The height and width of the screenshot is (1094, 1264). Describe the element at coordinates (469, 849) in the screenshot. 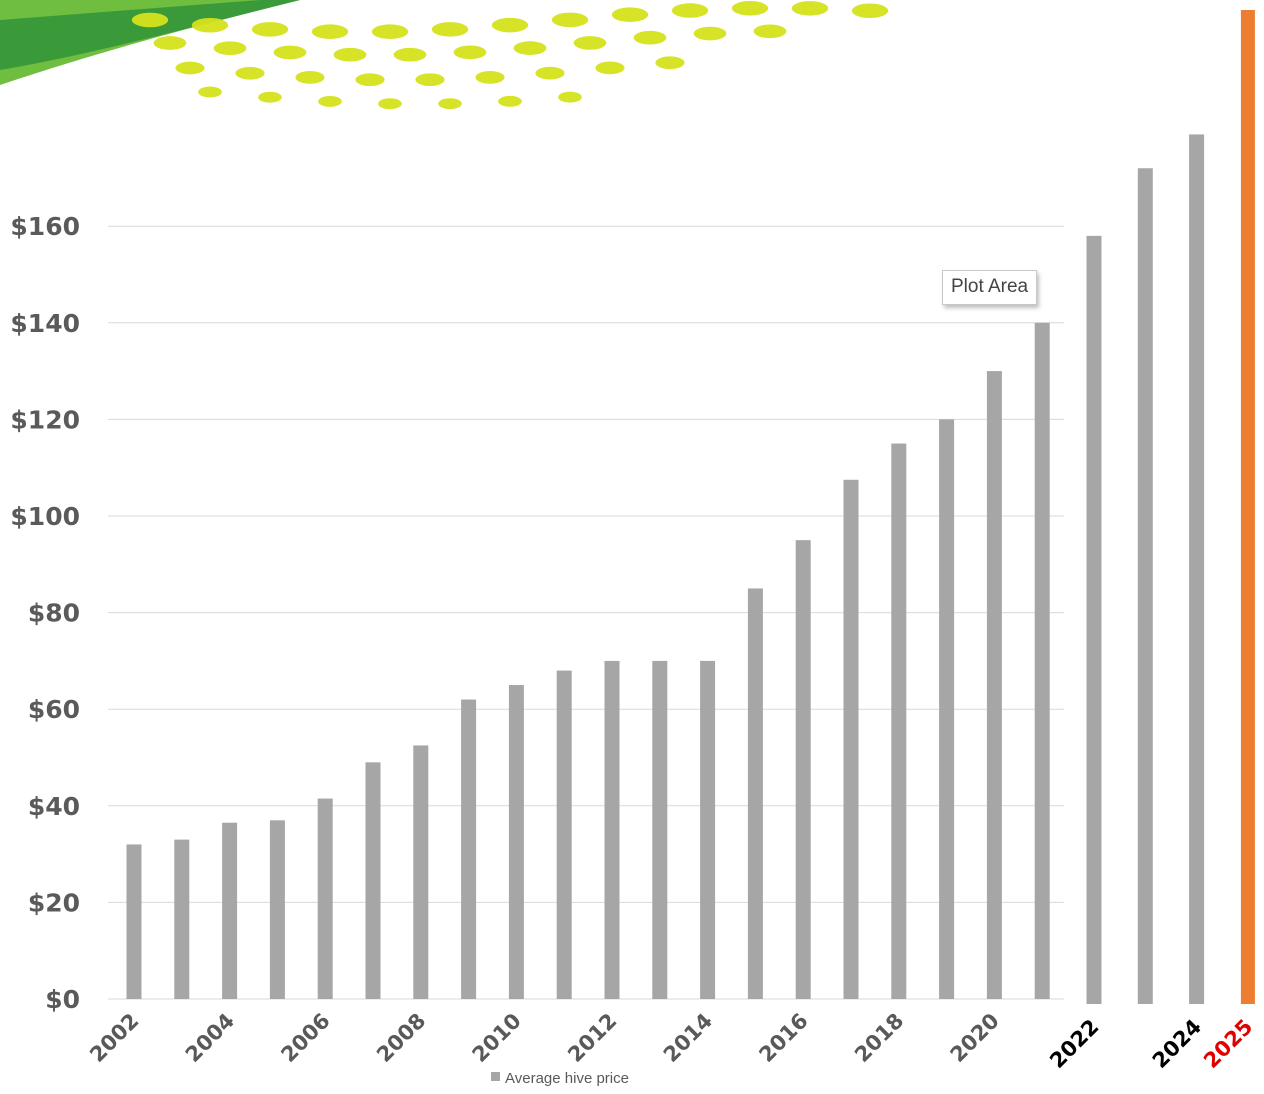

I see `bar-2009` at that location.